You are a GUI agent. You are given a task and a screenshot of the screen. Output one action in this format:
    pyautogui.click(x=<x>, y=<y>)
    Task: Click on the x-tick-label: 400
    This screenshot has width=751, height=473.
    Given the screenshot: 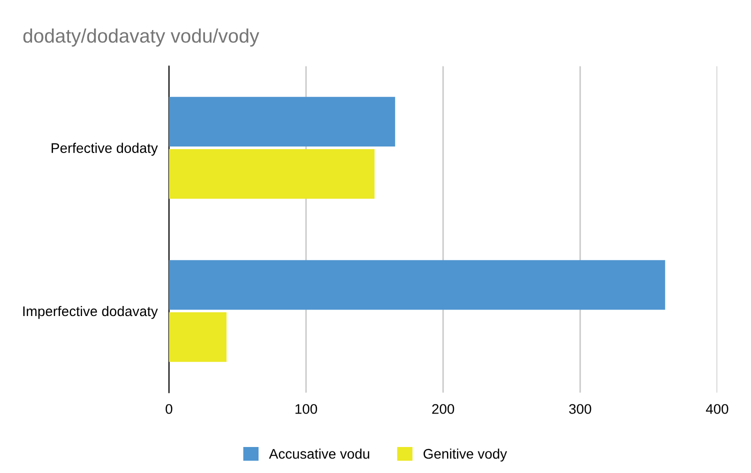 What is the action you would take?
    pyautogui.click(x=717, y=409)
    